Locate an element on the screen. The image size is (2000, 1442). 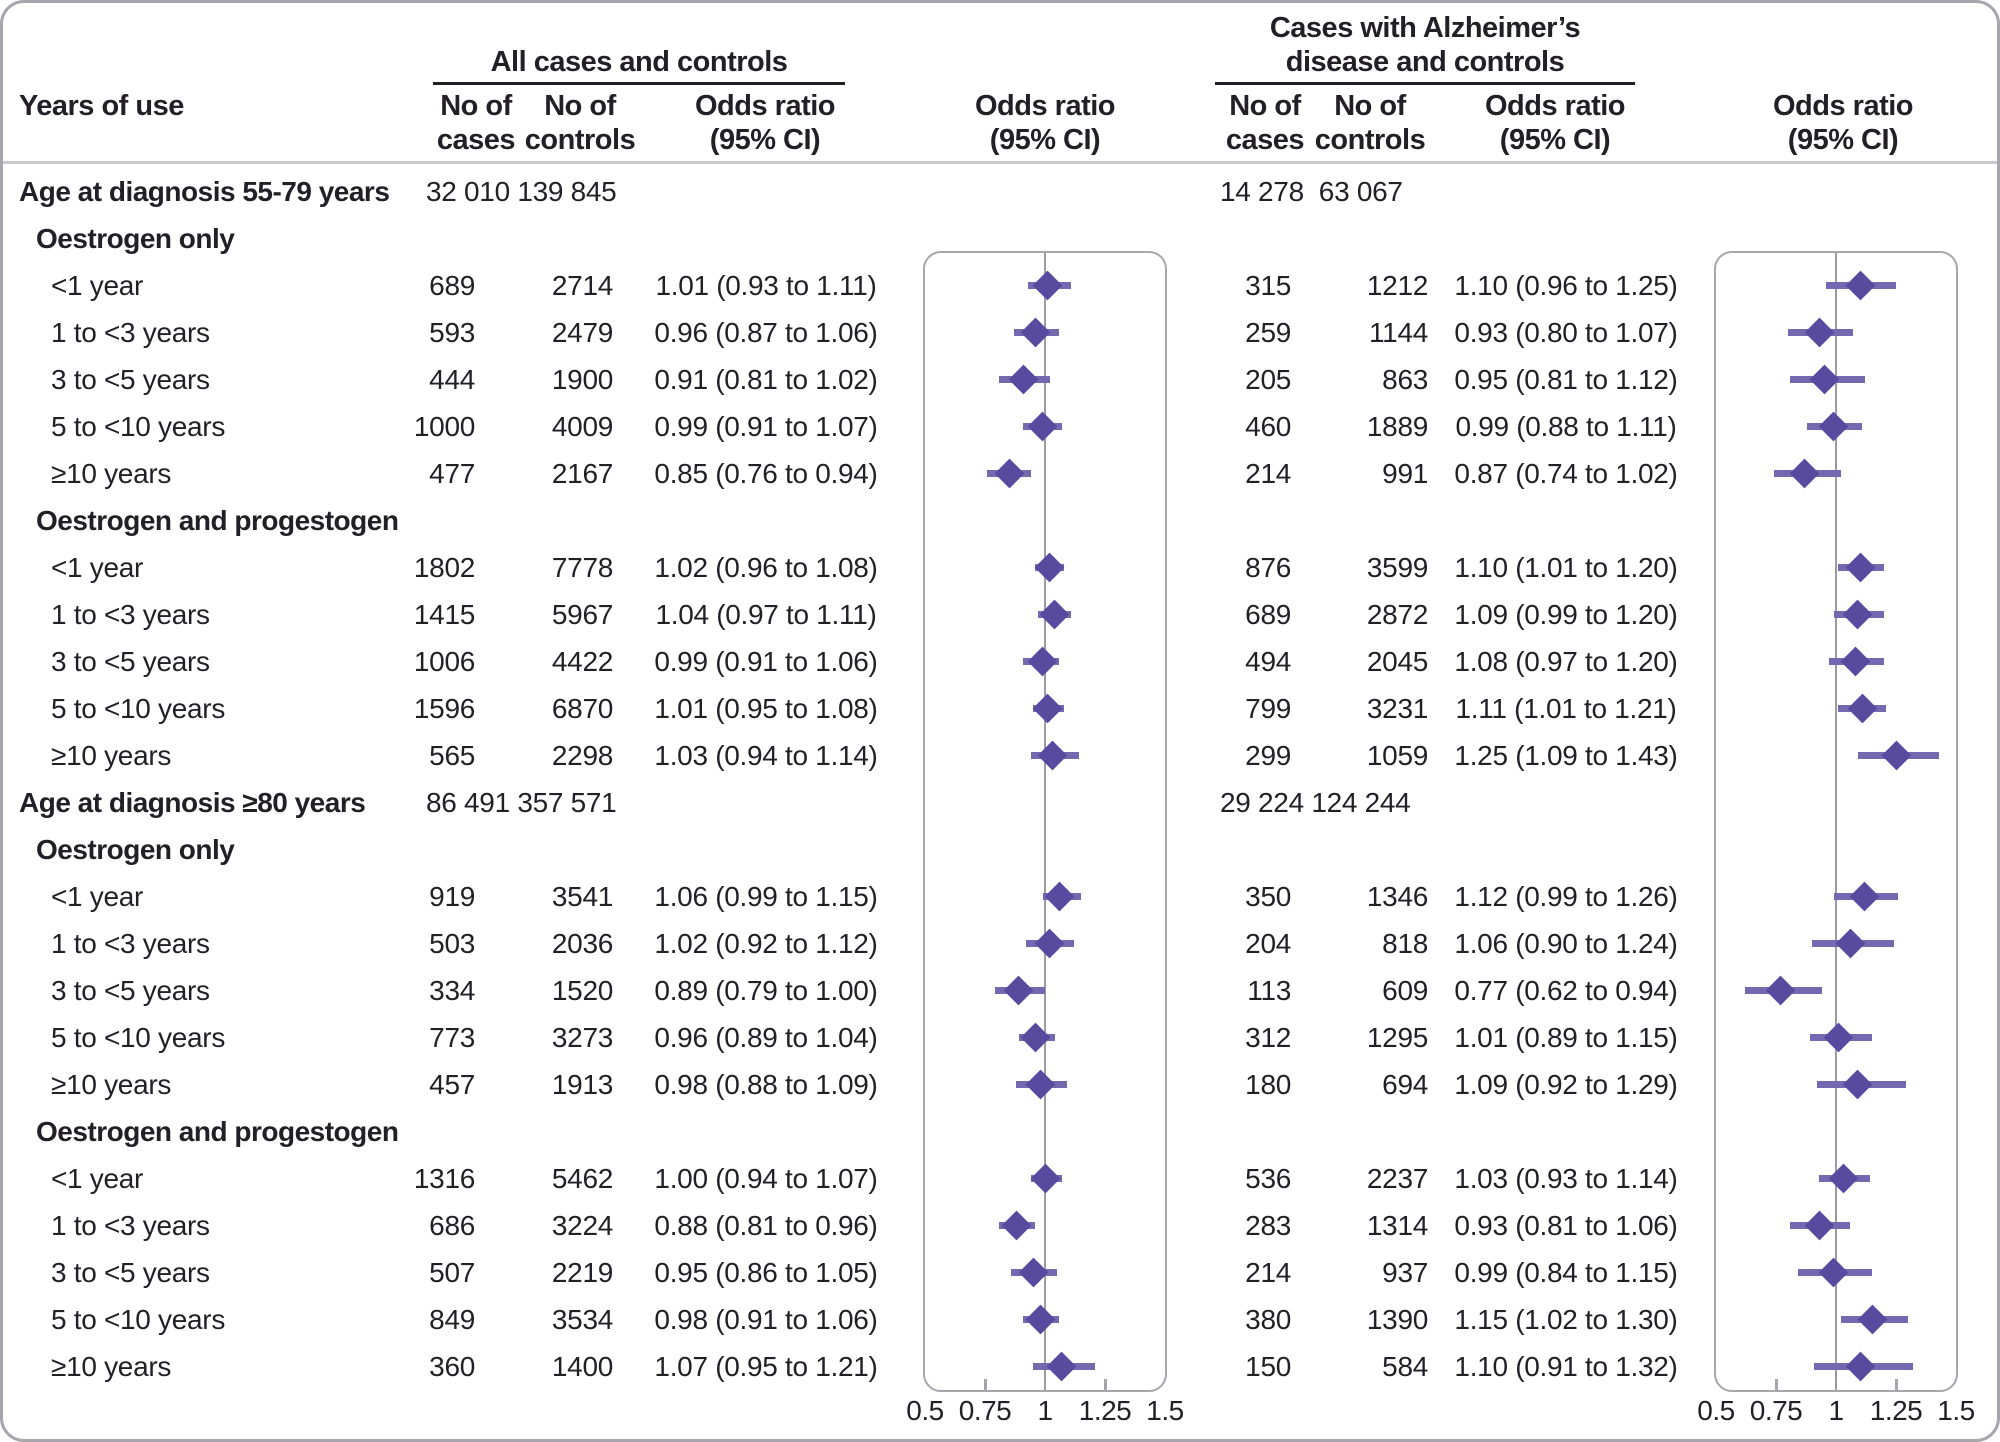
odds-ratio-value: 0.77 (0.62 to 0.94) is located at coordinates (1566, 990).